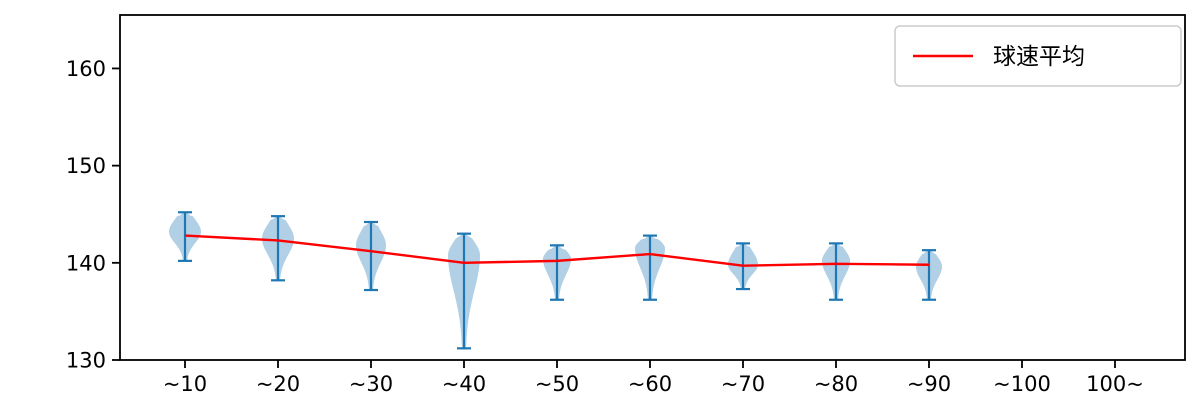 This screenshot has width=1200, height=400. What do you see at coordinates (743, 384) in the screenshot?
I see `x-tick-label: ~70` at bounding box center [743, 384].